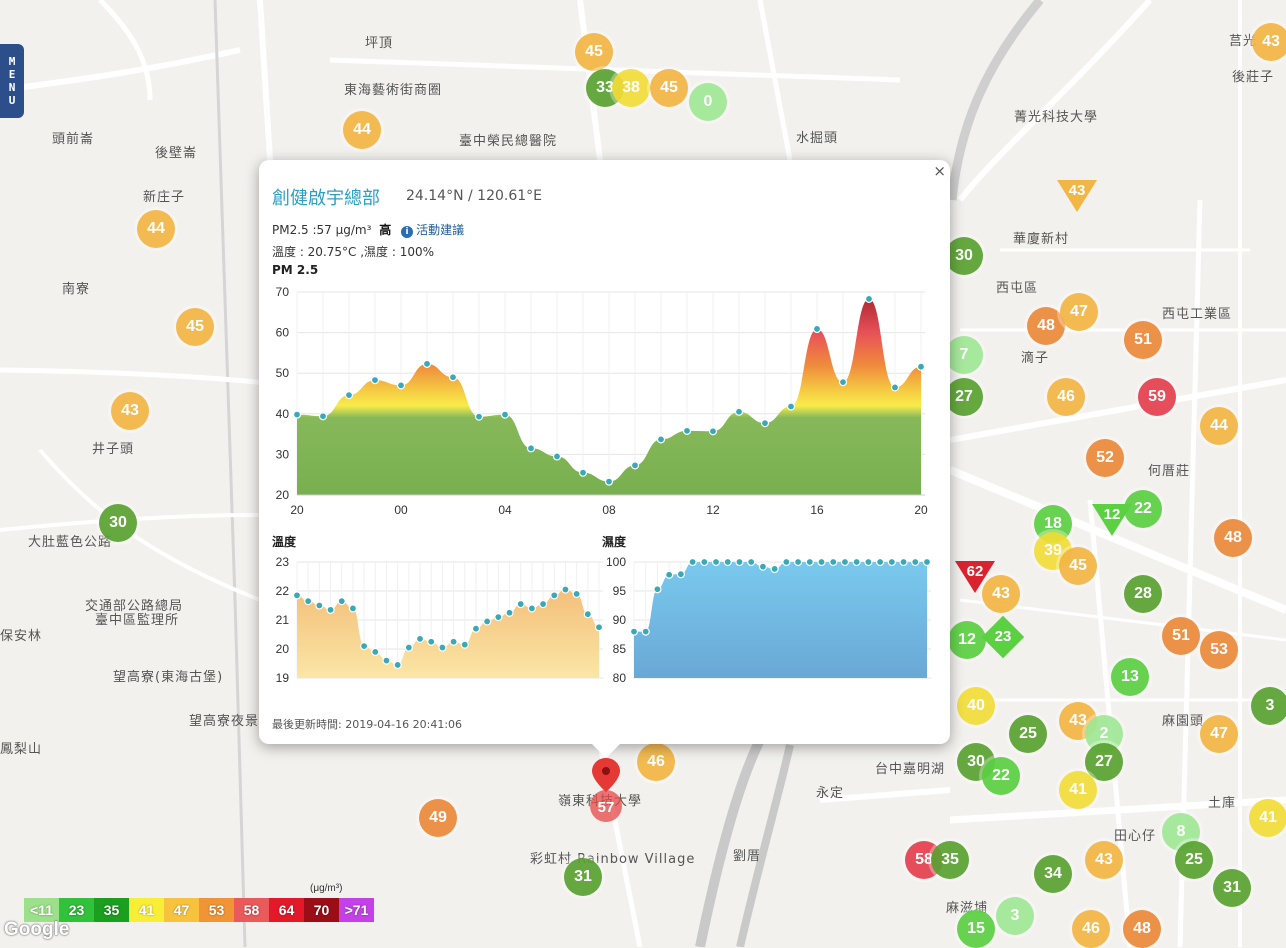  Describe the element at coordinates (964, 355) in the screenshot. I see `aqi-station-marker: 7` at that location.